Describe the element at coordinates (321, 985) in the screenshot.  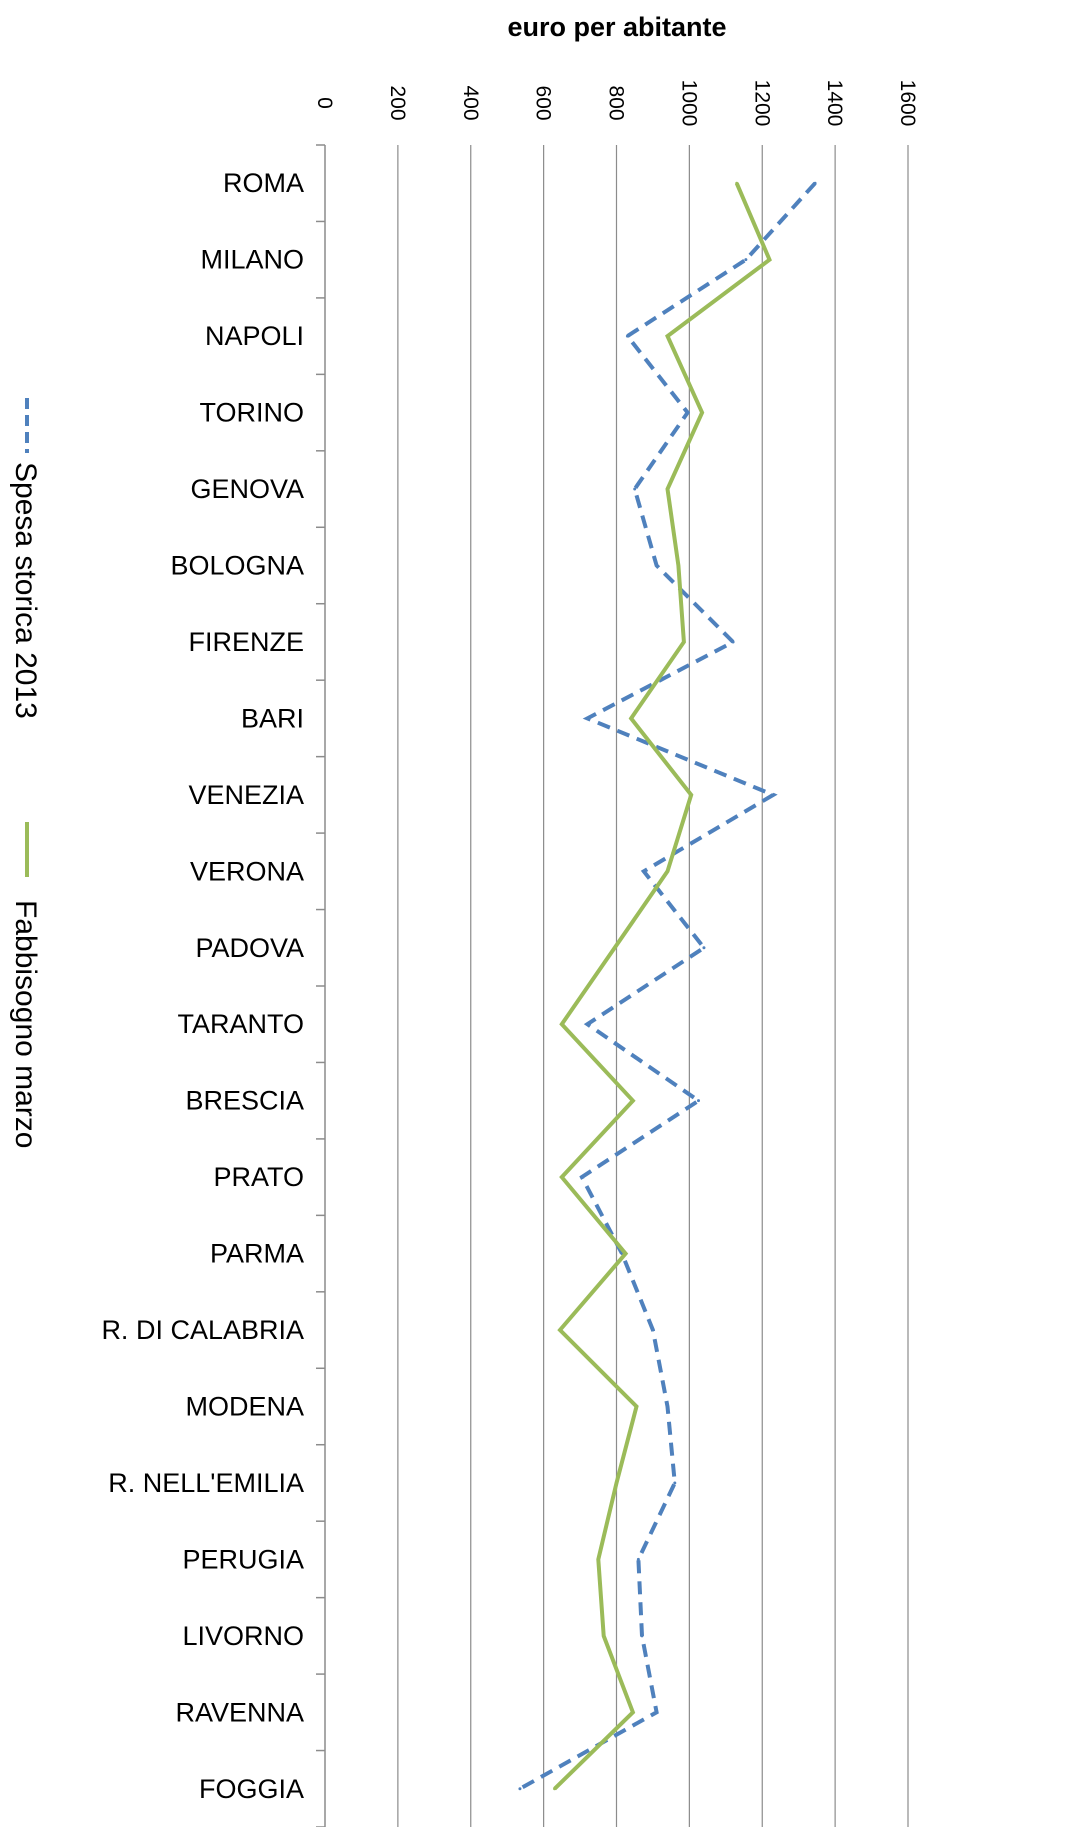
I see `category-axis` at that location.